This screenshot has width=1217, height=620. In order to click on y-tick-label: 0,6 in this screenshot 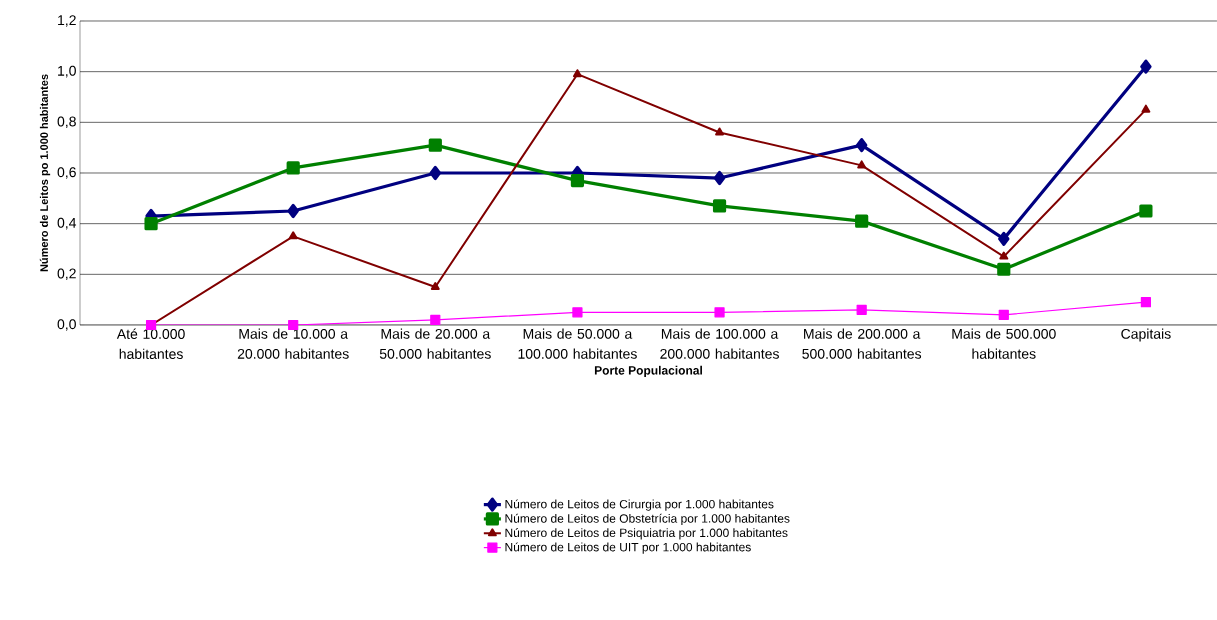, I will do `click(66, 173)`.